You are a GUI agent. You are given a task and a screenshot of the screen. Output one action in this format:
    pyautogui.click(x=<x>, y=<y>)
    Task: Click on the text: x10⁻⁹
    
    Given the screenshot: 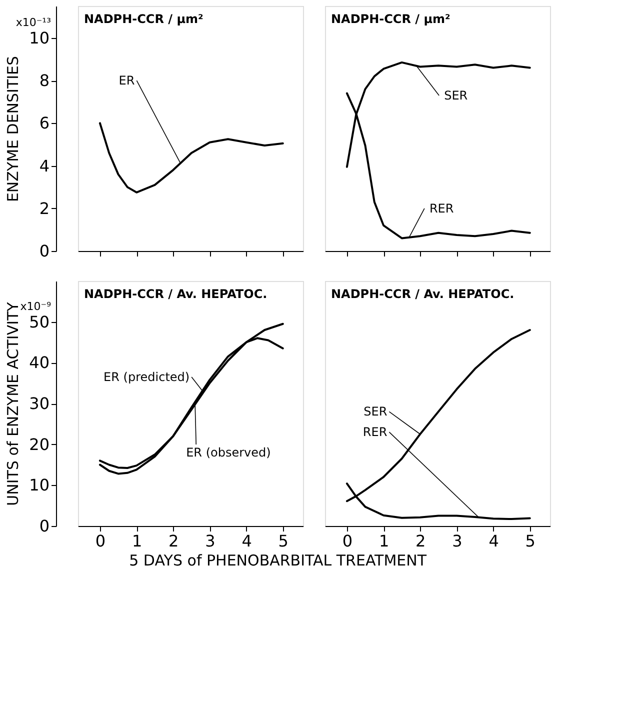 What is the action you would take?
    pyautogui.click(x=35, y=306)
    